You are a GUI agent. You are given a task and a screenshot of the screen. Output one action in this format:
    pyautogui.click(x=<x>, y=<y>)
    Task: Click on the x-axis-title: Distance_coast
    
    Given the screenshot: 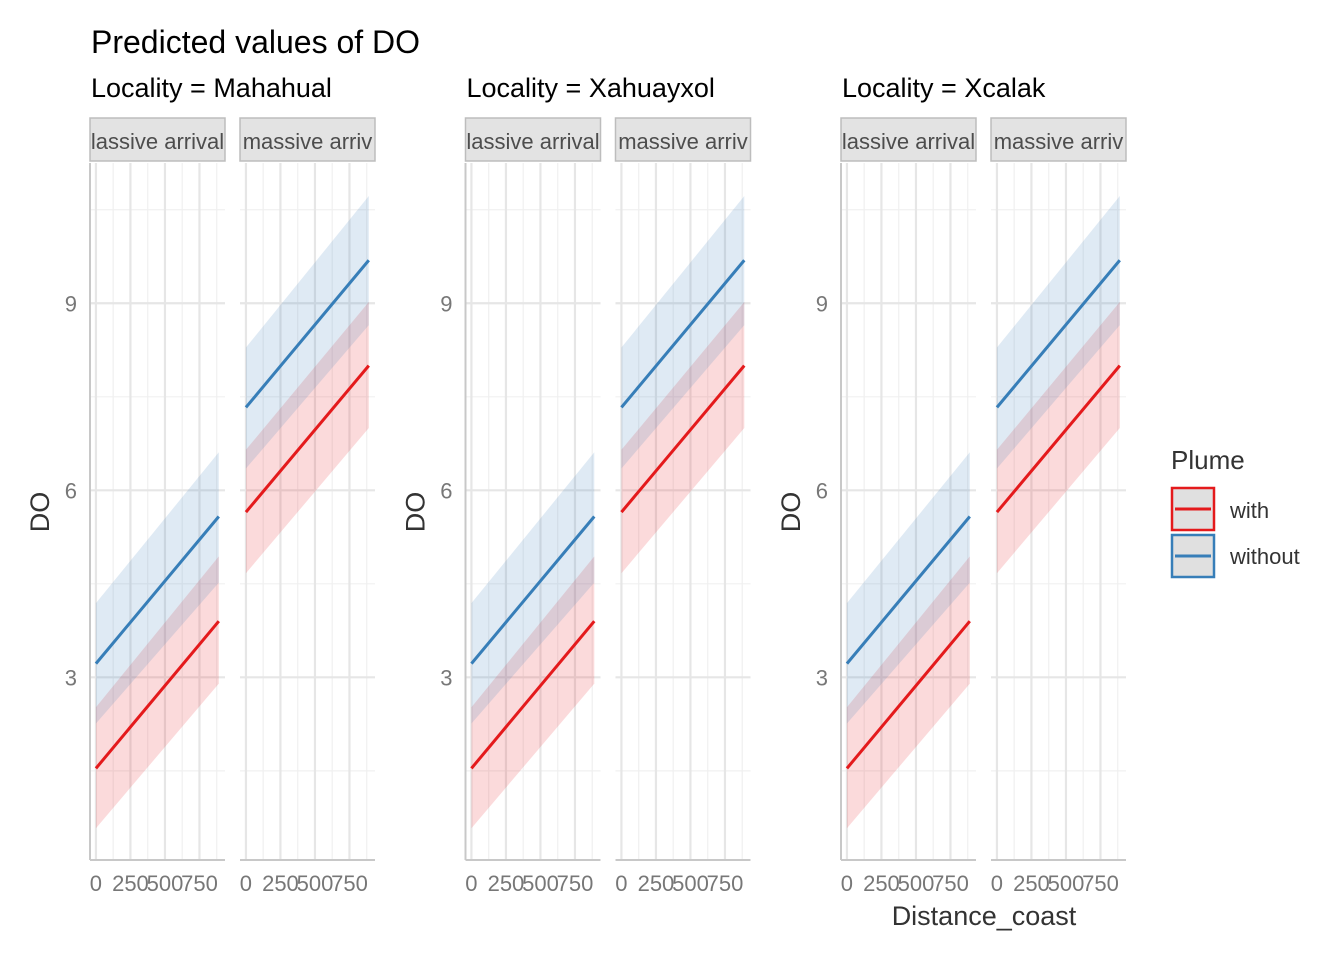 What is the action you would take?
    pyautogui.click(x=984, y=916)
    